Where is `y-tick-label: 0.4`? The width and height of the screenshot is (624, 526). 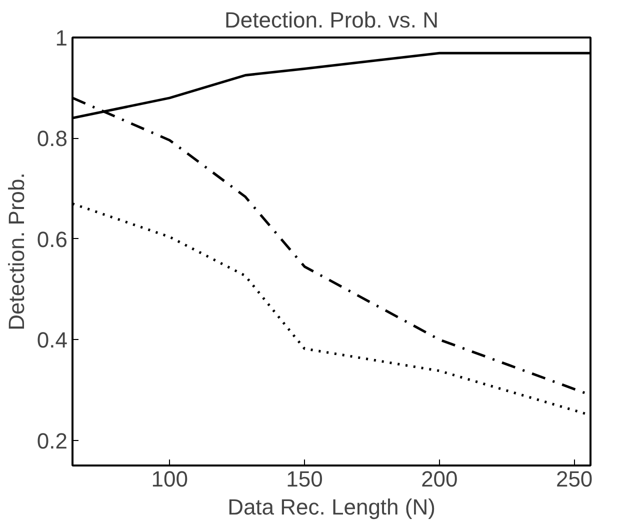
y-tick-label: 0.4 is located at coordinates (52, 340).